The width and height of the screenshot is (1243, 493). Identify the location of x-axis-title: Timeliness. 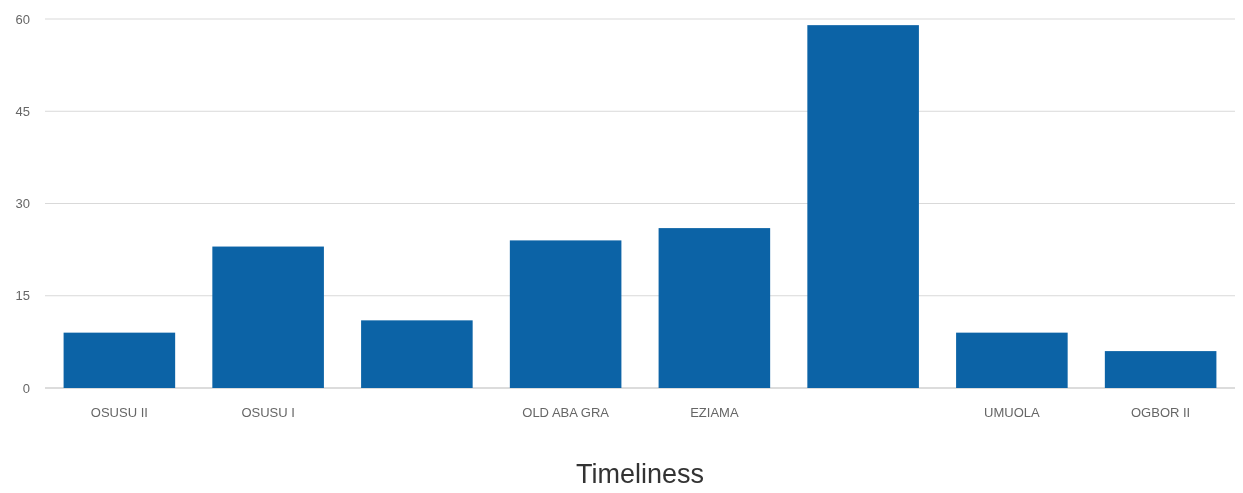
(640, 474).